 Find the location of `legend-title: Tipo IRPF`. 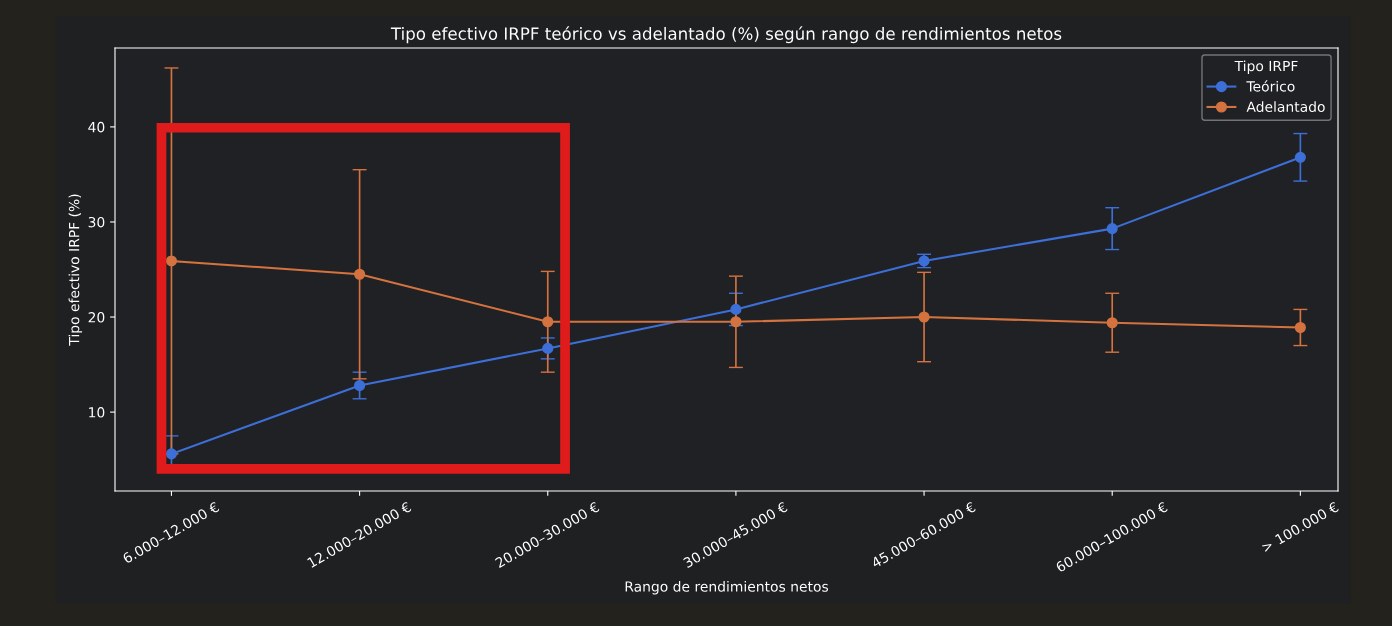

legend-title: Tipo IRPF is located at coordinates (1266, 67).